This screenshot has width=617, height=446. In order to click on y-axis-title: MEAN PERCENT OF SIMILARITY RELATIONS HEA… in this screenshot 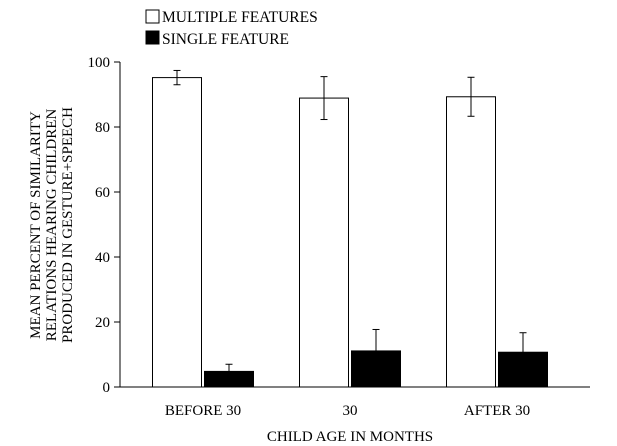, I will do `click(52, 225)`.